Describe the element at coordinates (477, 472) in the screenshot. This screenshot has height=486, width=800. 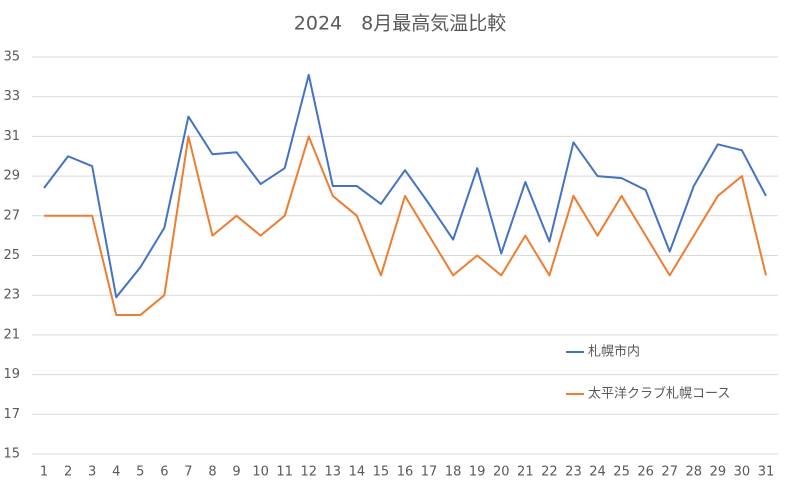
I see `x-tick-label: 19` at that location.